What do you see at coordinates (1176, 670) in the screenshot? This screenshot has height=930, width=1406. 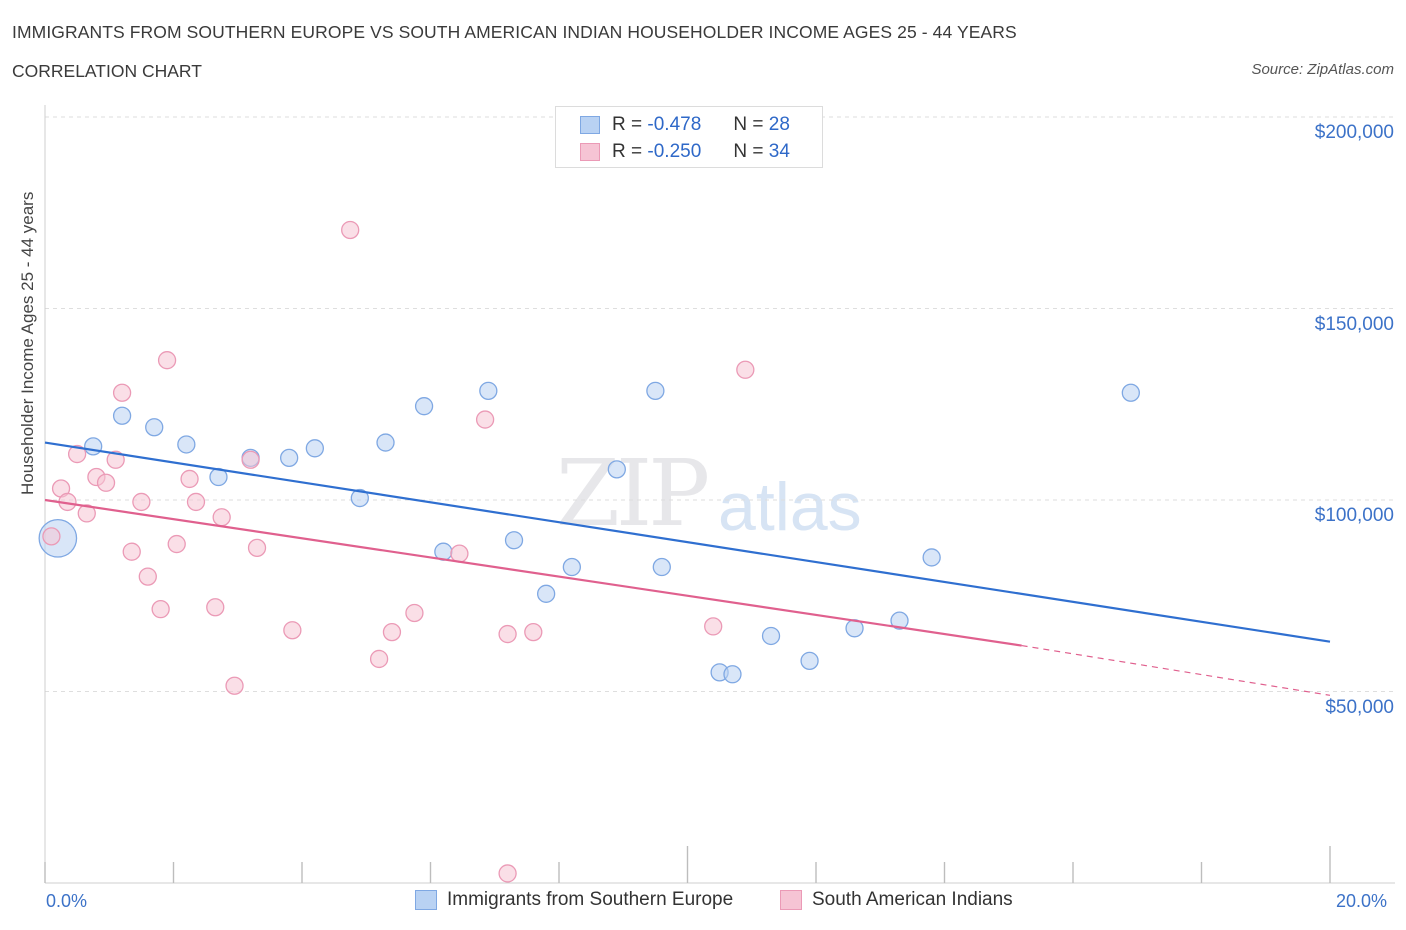 I see `trend-line-dashed-s2` at bounding box center [1176, 670].